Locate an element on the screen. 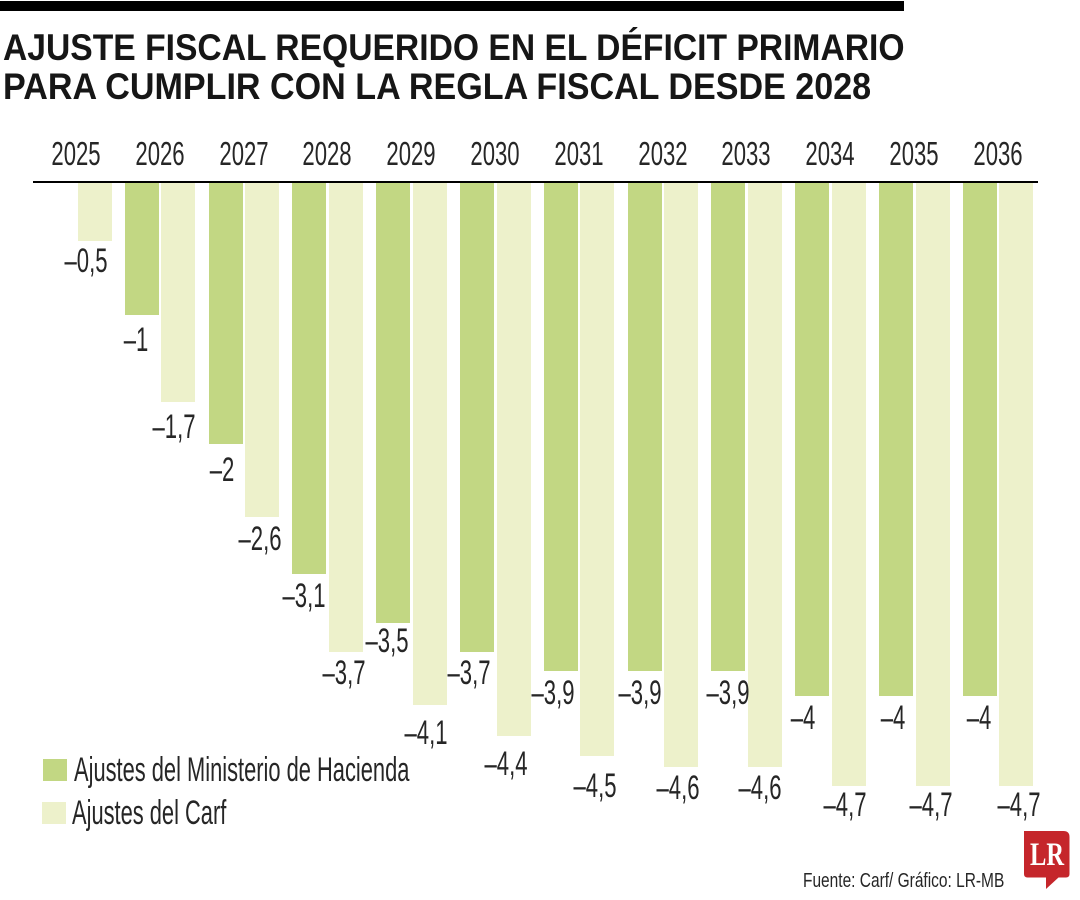 The height and width of the screenshot is (900, 1080). svg-text: LR is located at coordinates (1047, 855).